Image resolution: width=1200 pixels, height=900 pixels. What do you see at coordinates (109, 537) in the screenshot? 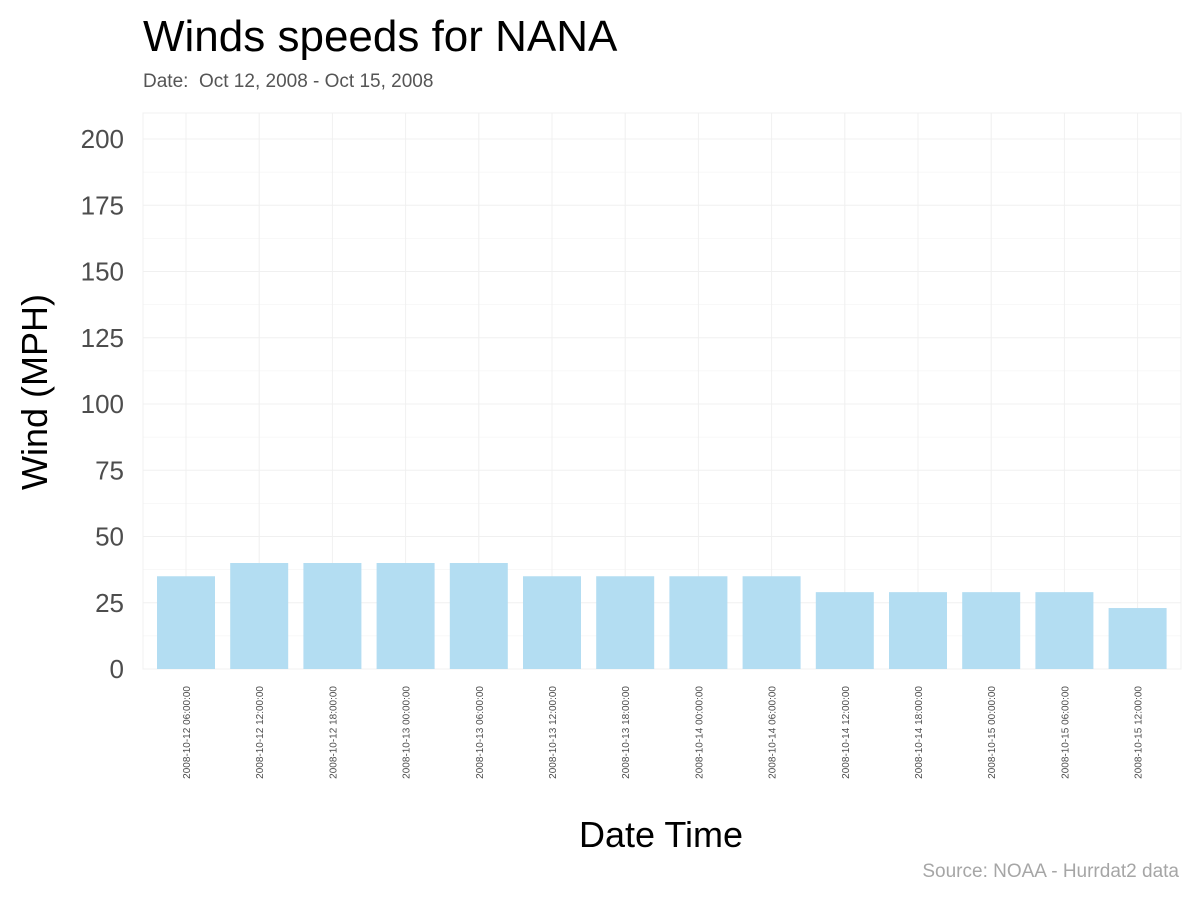
I see `y-tick-label: 50` at bounding box center [109, 537].